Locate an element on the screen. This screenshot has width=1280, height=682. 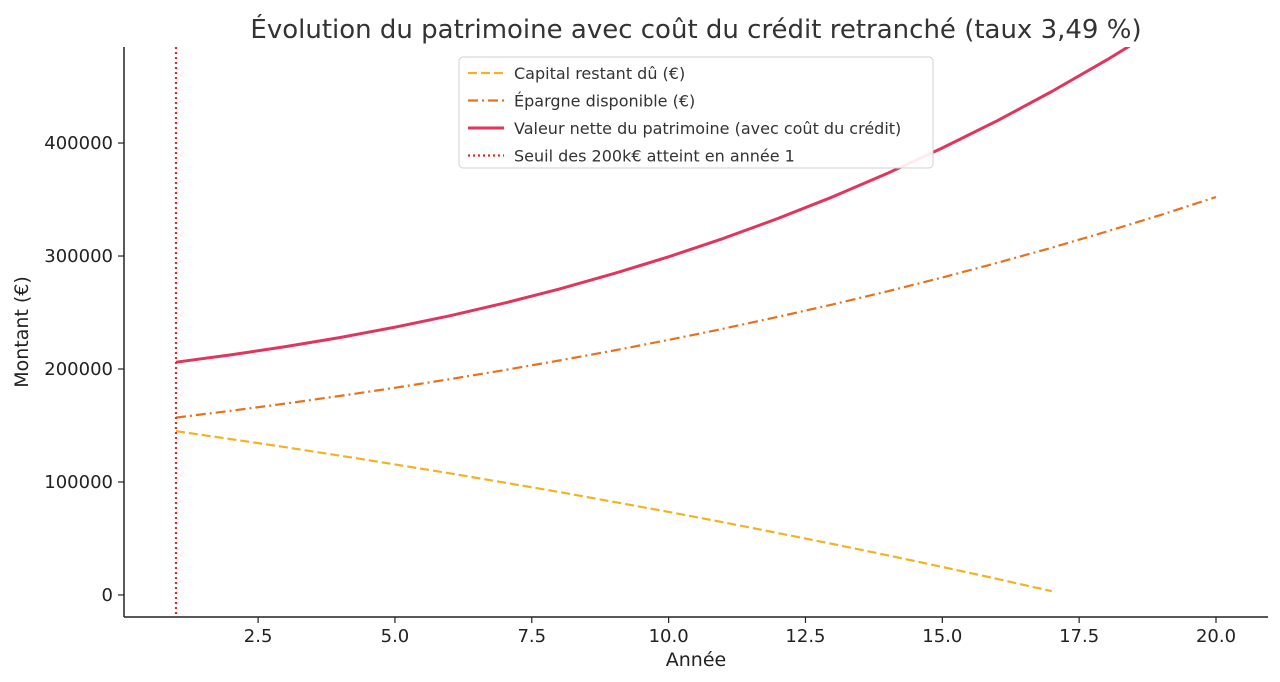
y-tick-label: 400000 is located at coordinates (78, 143).